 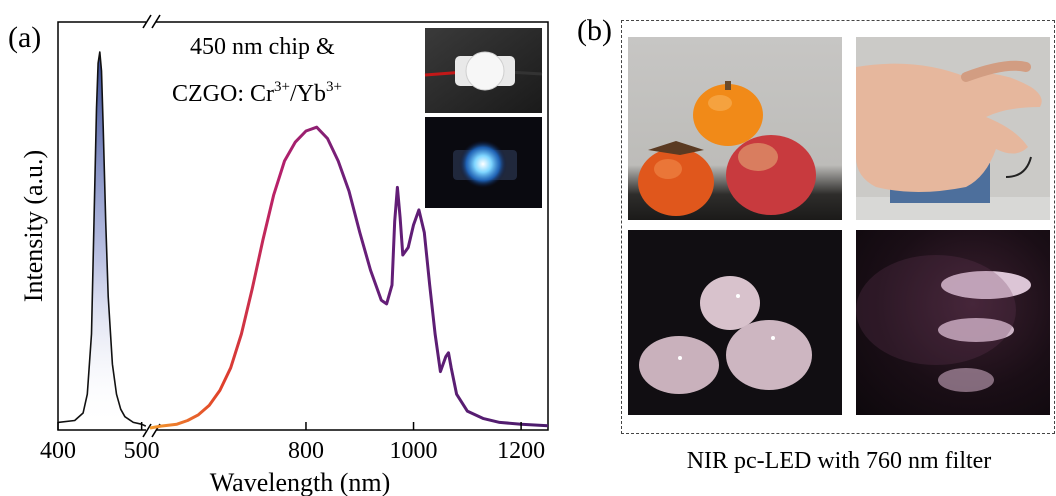 I want to click on fruits-nir-photo, so click(x=735, y=322).